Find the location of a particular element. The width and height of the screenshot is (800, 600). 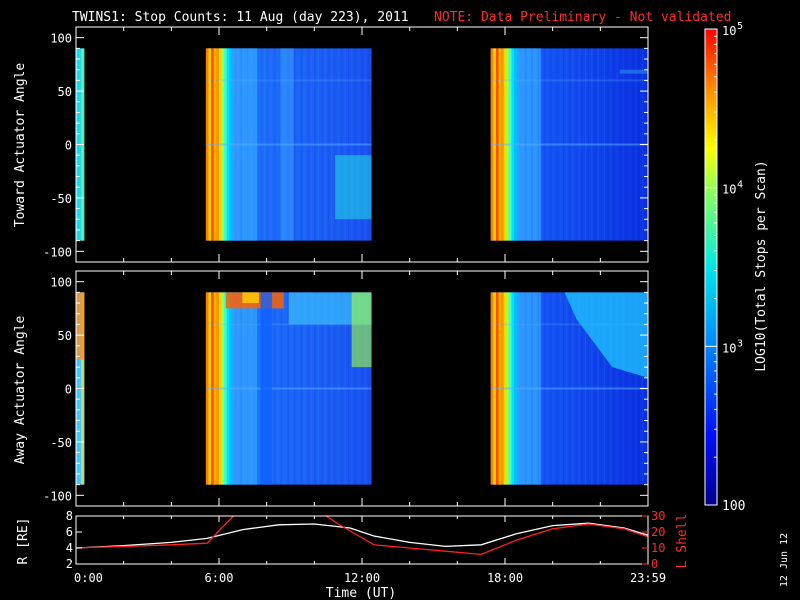

colorbar-label-1e4: 10 4 is located at coordinates (732, 188).